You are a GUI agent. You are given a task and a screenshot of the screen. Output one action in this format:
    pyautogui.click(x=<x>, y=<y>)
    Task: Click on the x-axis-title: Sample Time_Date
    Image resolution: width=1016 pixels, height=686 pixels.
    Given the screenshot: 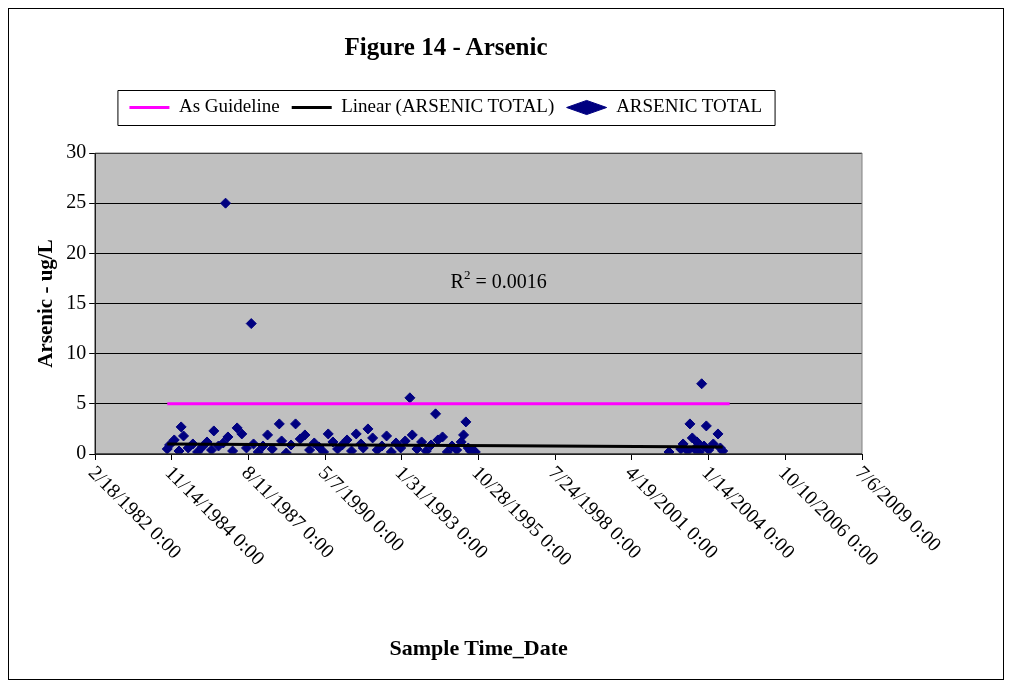 What is the action you would take?
    pyautogui.click(x=478, y=647)
    